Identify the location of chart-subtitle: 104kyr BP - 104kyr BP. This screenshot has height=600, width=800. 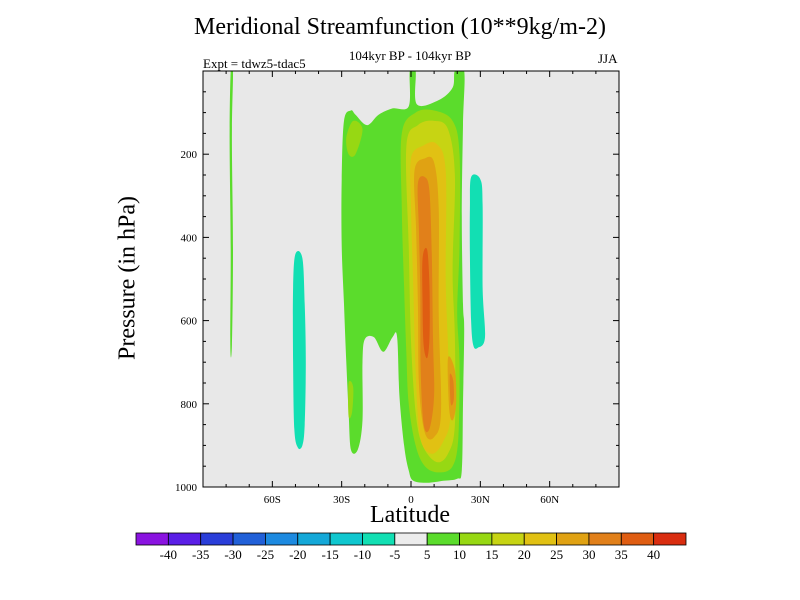
(410, 55).